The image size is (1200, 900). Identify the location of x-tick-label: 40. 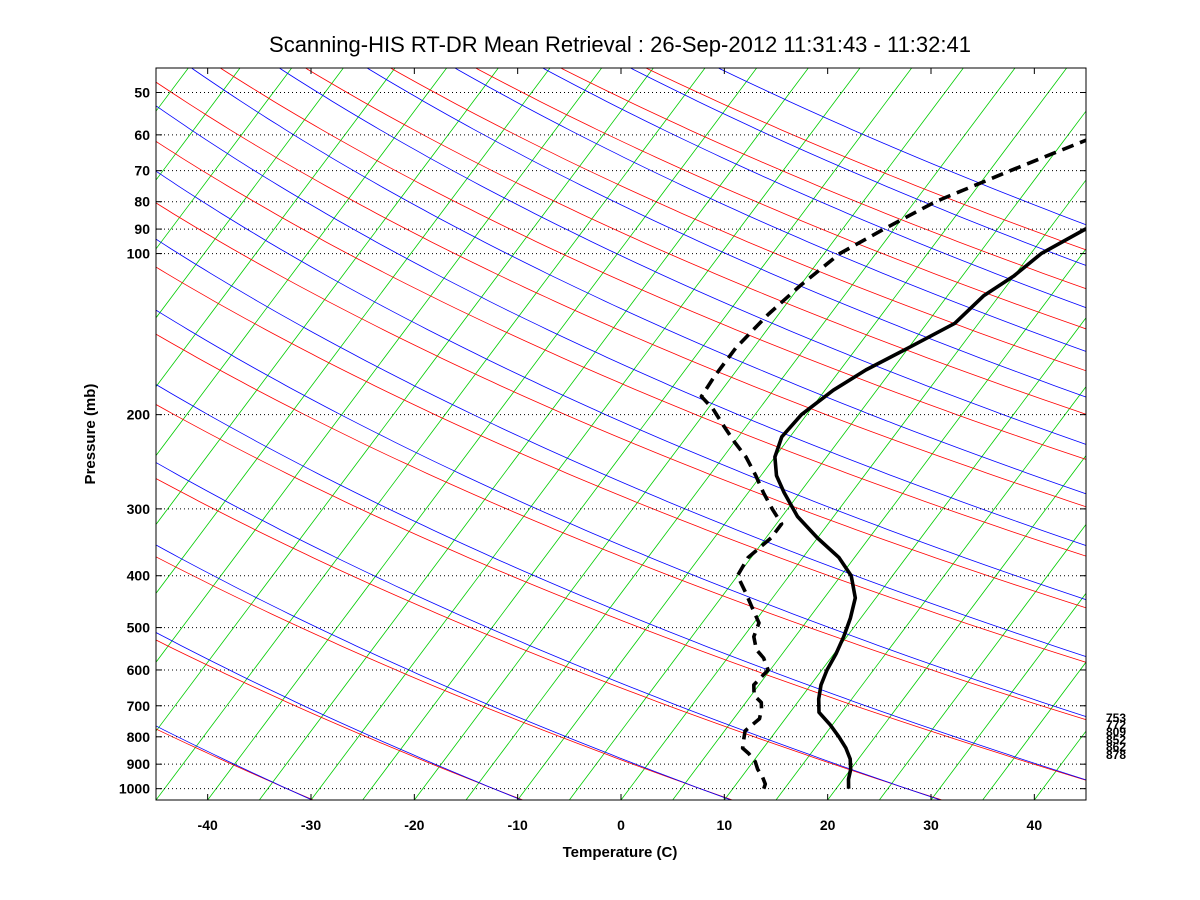
(1035, 825).